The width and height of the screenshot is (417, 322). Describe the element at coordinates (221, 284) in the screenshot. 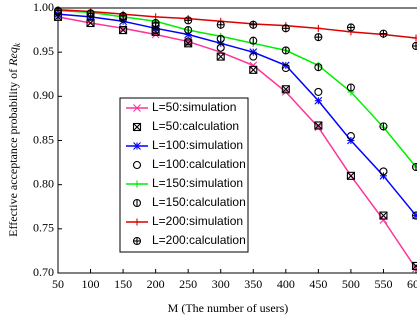

I see `x-tick-label: 300` at that location.